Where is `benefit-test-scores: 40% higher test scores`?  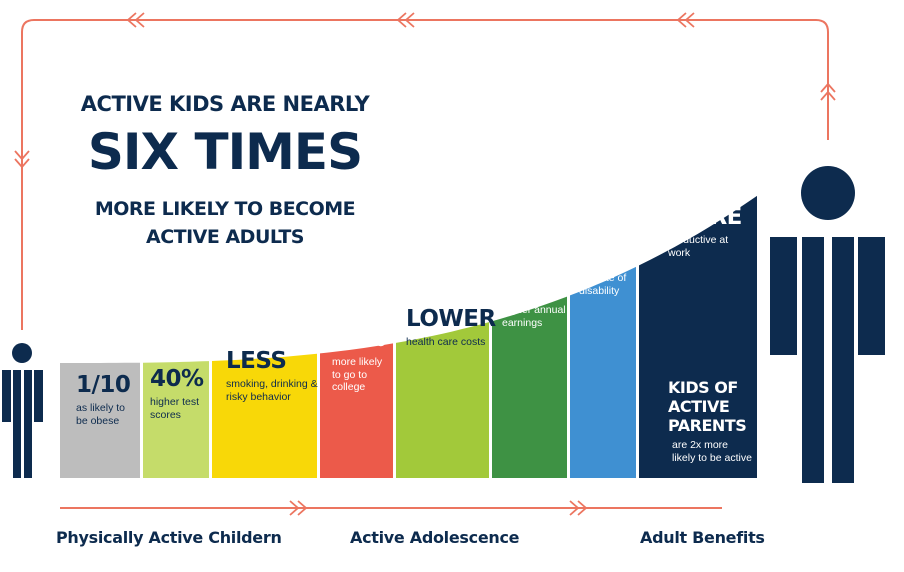
benefit-test-scores: 40% higher test scores is located at coordinates (180, 393).